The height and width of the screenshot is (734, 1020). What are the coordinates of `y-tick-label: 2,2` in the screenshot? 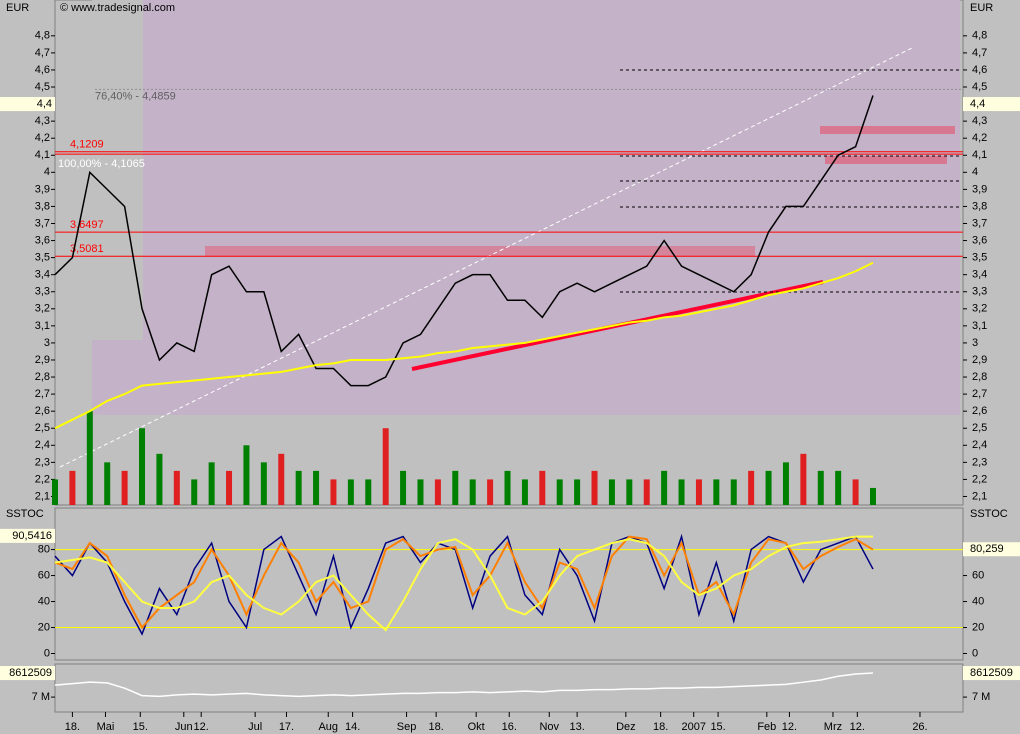 It's located at (979, 479).